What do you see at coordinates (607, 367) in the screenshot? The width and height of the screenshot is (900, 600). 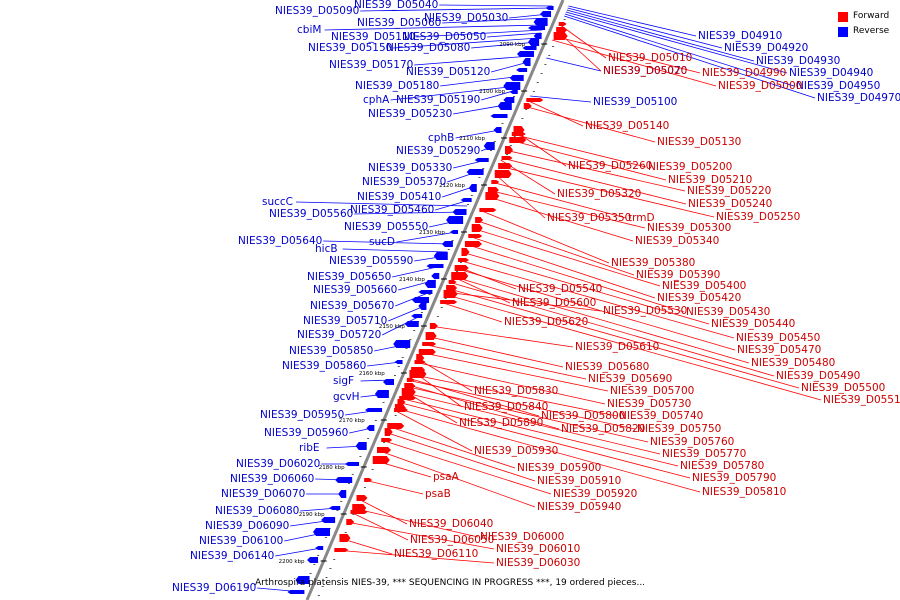 I see `forward-gene-label: NIES39_D05680` at bounding box center [607, 367].